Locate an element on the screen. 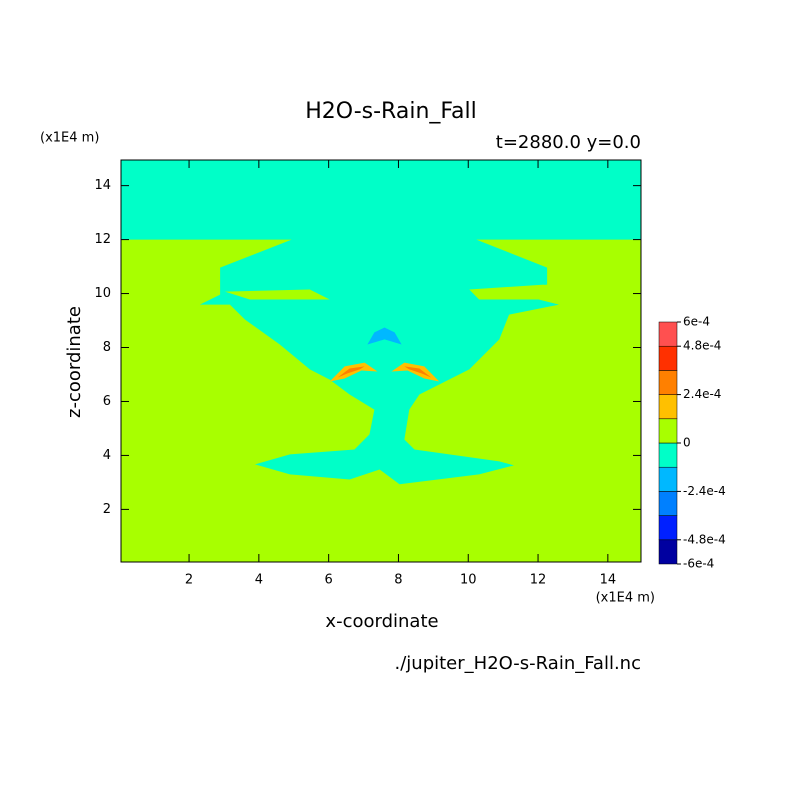  y-tick-label: 2 is located at coordinates (107, 509).